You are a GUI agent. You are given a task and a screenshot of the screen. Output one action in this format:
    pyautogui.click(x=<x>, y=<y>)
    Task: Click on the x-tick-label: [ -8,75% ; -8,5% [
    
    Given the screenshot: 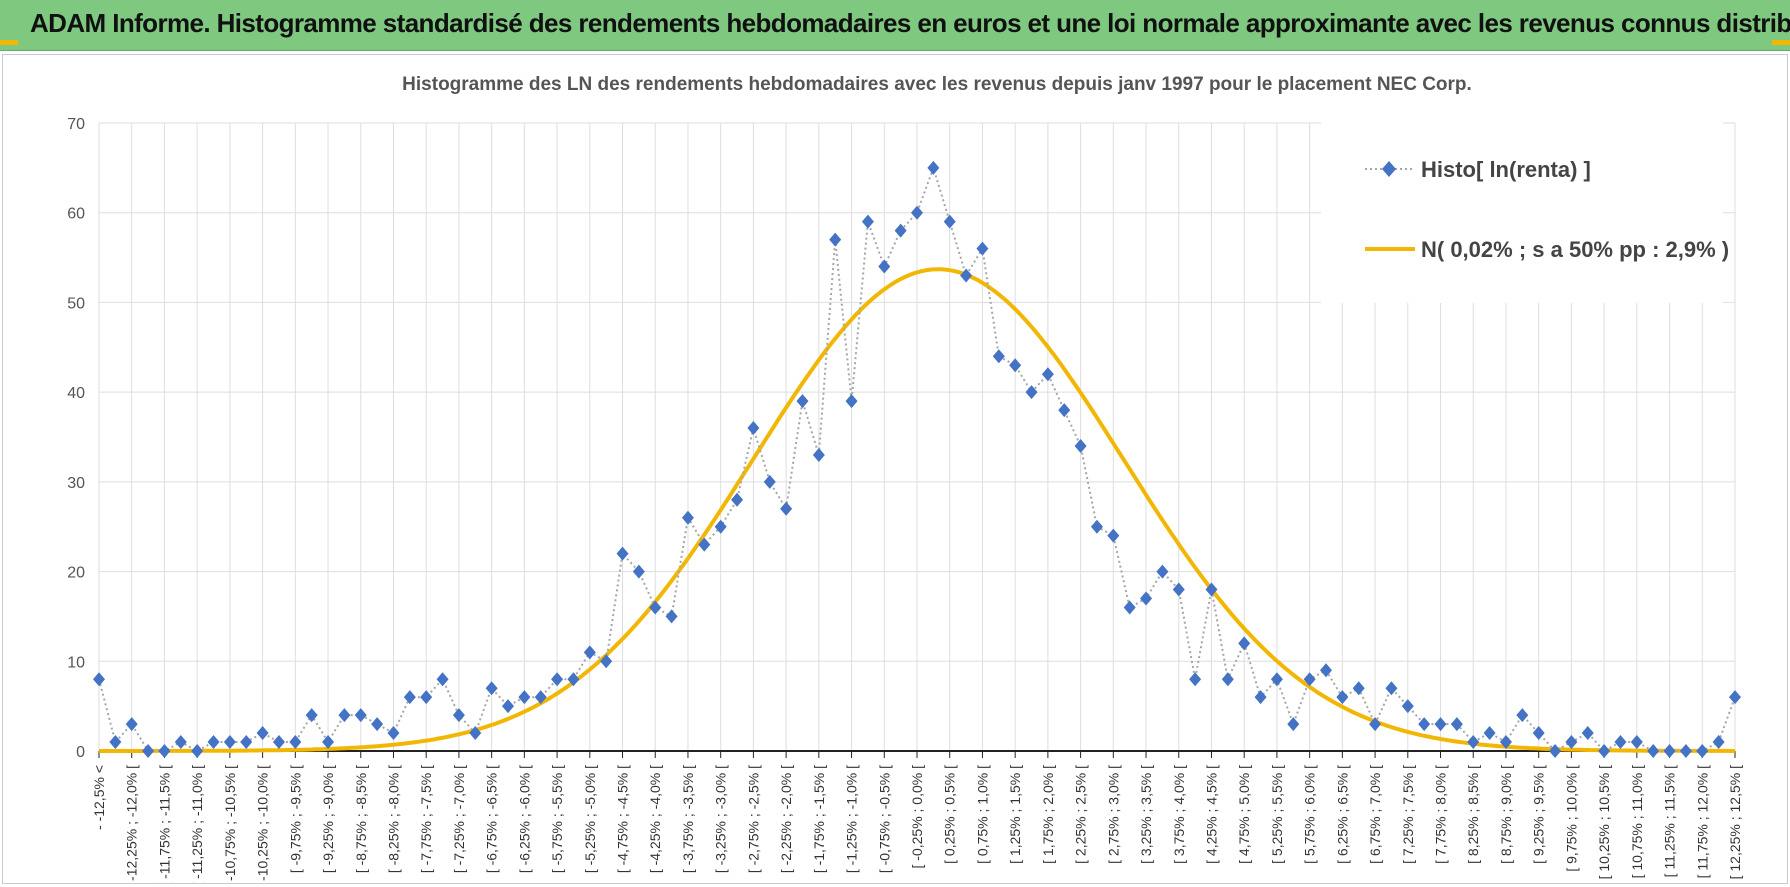 What is the action you would take?
    pyautogui.click(x=361, y=819)
    